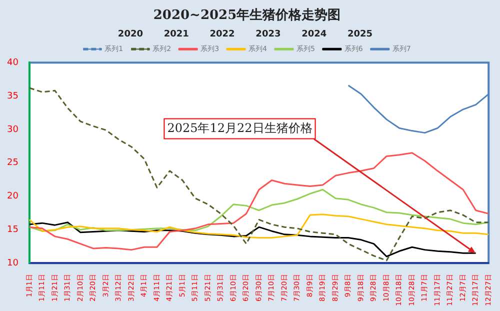 This screenshot has width=500, height=311. What do you see at coordinates (13, 129) in the screenshot?
I see `y-tick-label: 30` at bounding box center [13, 129].